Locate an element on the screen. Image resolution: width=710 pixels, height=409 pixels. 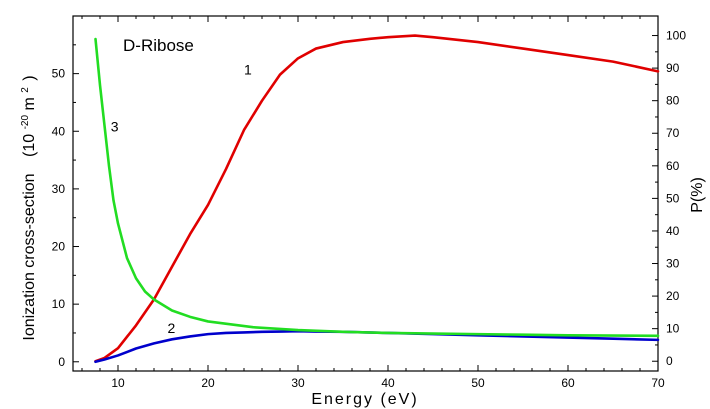
x-tick-label: 60 is located at coordinates (568, 383).